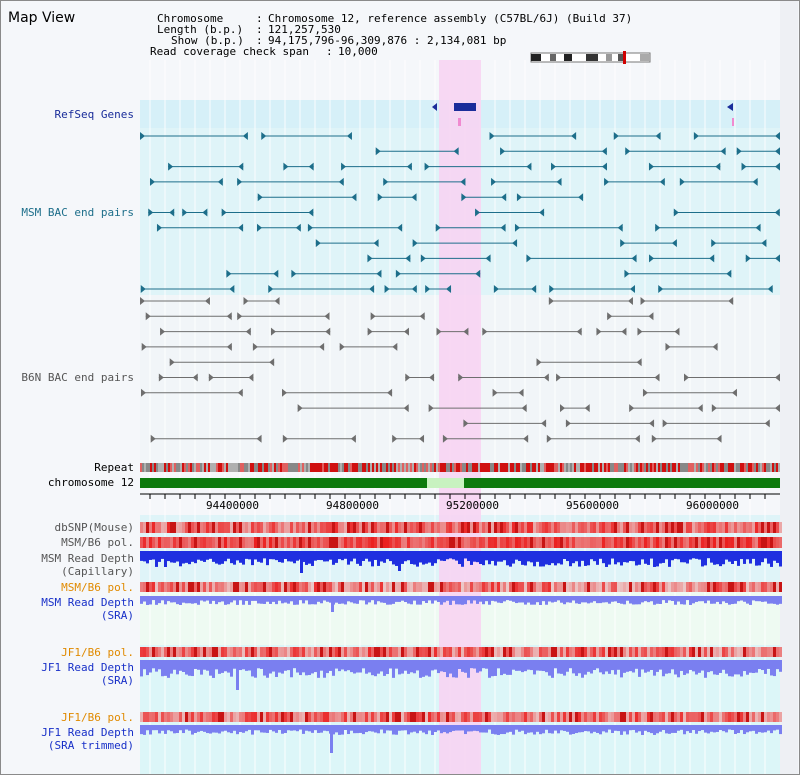 The height and width of the screenshot is (775, 800). What do you see at coordinates (87, 602) in the screenshot?
I see `track-label-msm-read-depth-sra: MSM Read Depth` at bounding box center [87, 602].